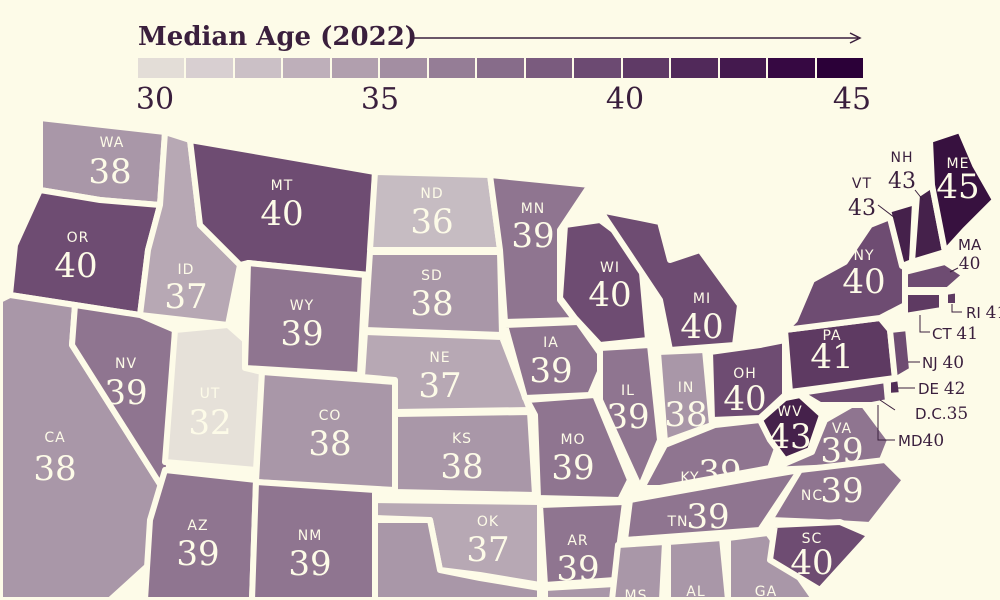  Describe the element at coordinates (380, 99) in the screenshot. I see `legend-tick-35: 35` at that location.